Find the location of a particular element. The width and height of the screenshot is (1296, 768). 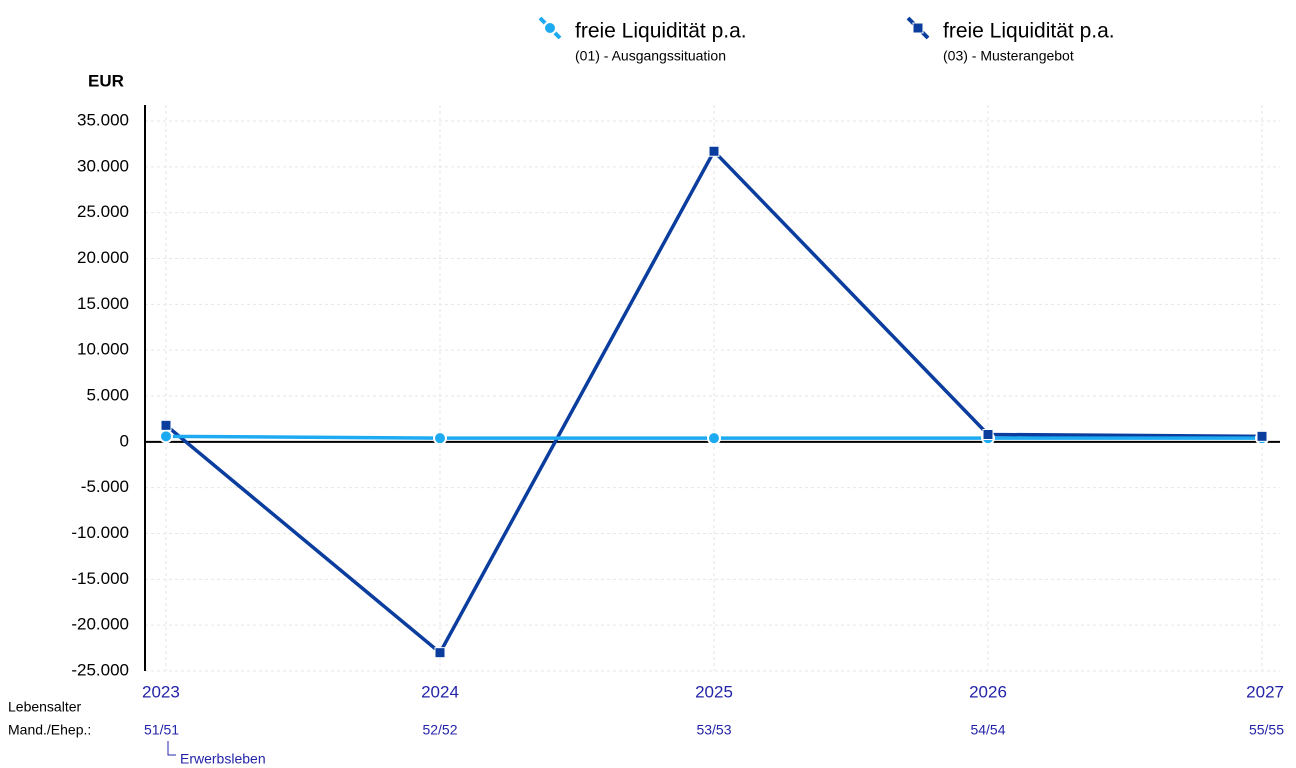

age-label: 55/55 is located at coordinates (1266, 730).